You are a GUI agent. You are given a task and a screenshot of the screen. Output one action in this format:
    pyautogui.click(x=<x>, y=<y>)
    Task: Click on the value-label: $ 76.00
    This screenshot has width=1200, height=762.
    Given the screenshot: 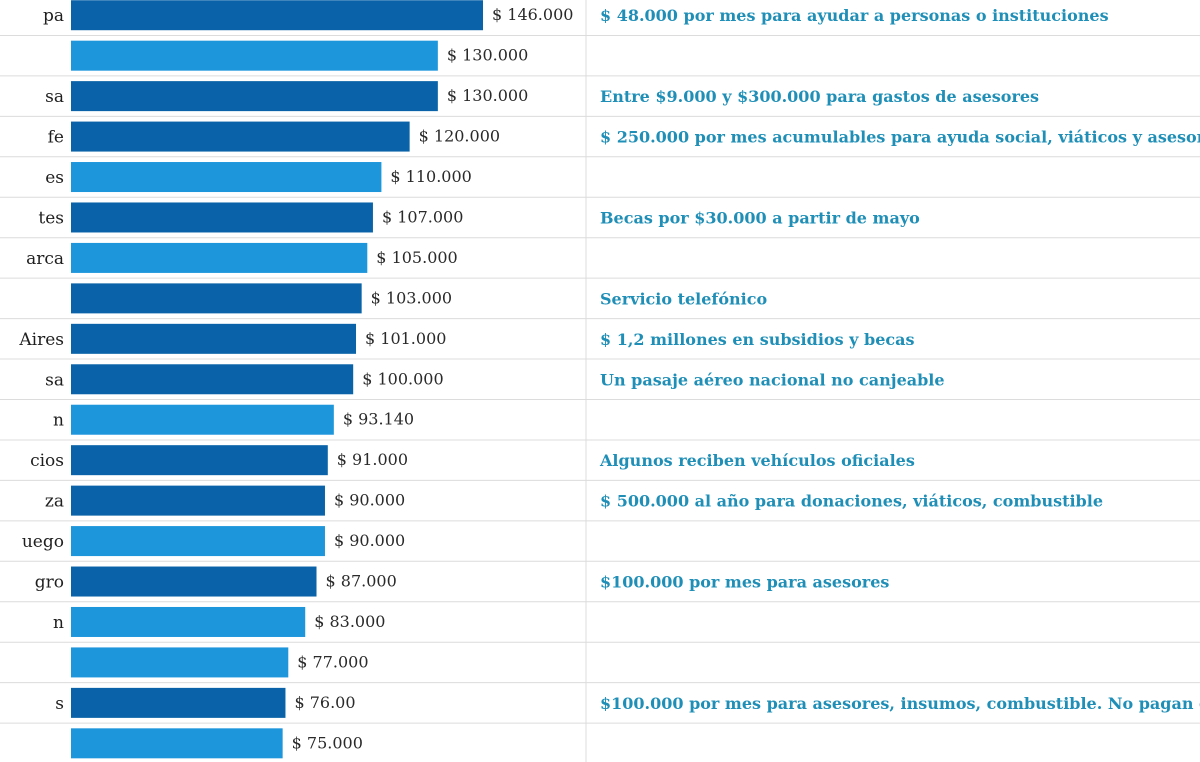 What is the action you would take?
    pyautogui.click(x=324, y=702)
    